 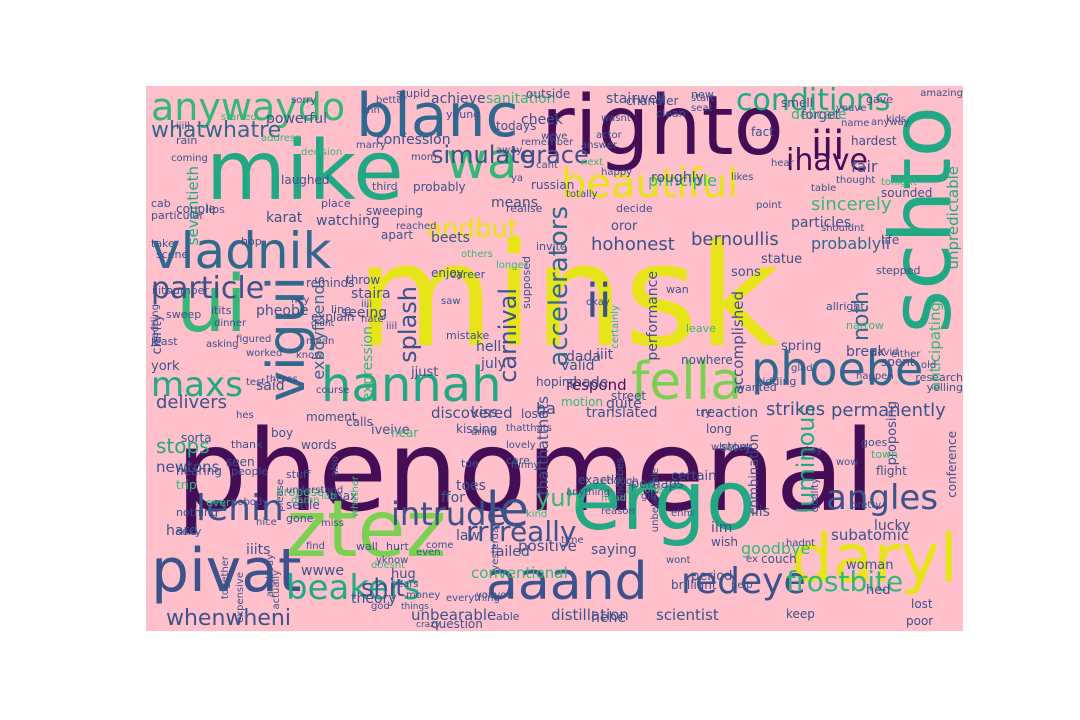 What do you see at coordinates (517, 178) in the screenshot?
I see `word-cloud-word: ya` at bounding box center [517, 178].